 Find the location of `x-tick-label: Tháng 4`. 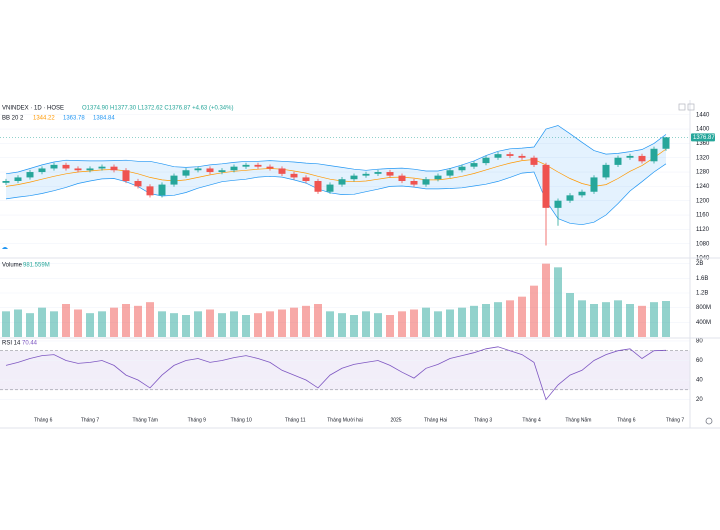

x-tick-label: Tháng 4 is located at coordinates (531, 420).